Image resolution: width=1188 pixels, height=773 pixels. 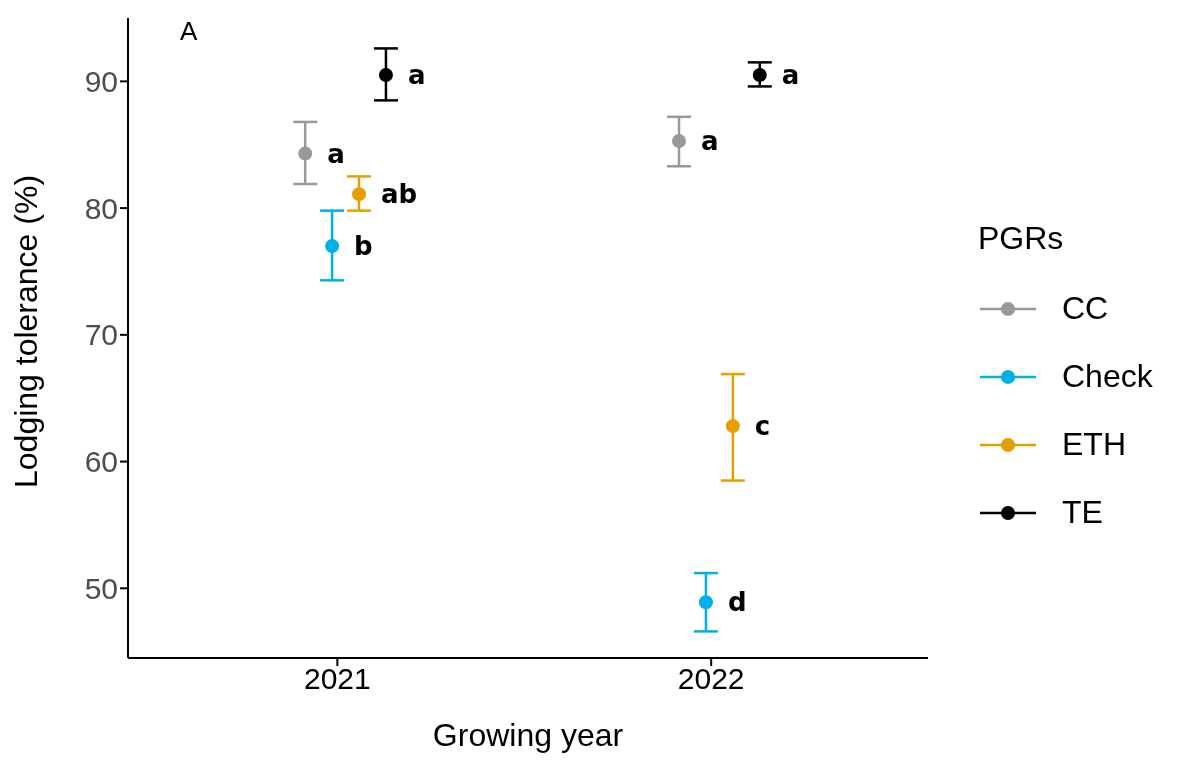 I want to click on legend-label: ETH, so click(x=1094, y=444).